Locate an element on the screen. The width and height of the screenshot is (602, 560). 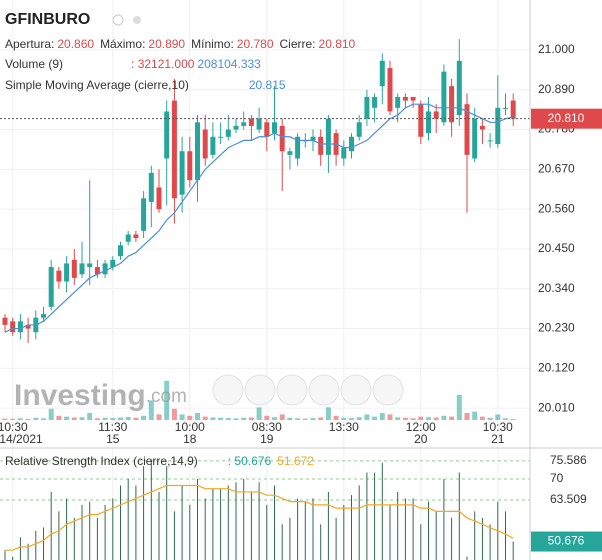
rsi-ma-line is located at coordinates (259, 517).